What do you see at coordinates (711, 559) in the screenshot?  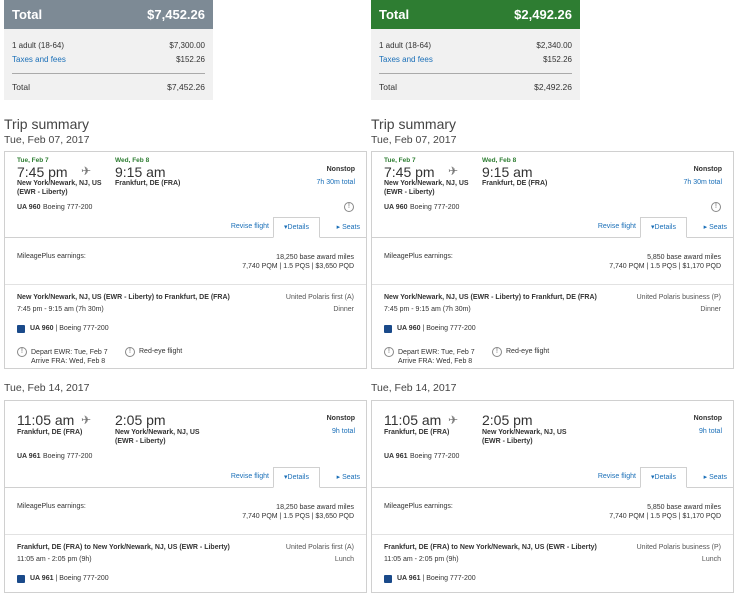 I see `meal-service: Lunch` at bounding box center [711, 559].